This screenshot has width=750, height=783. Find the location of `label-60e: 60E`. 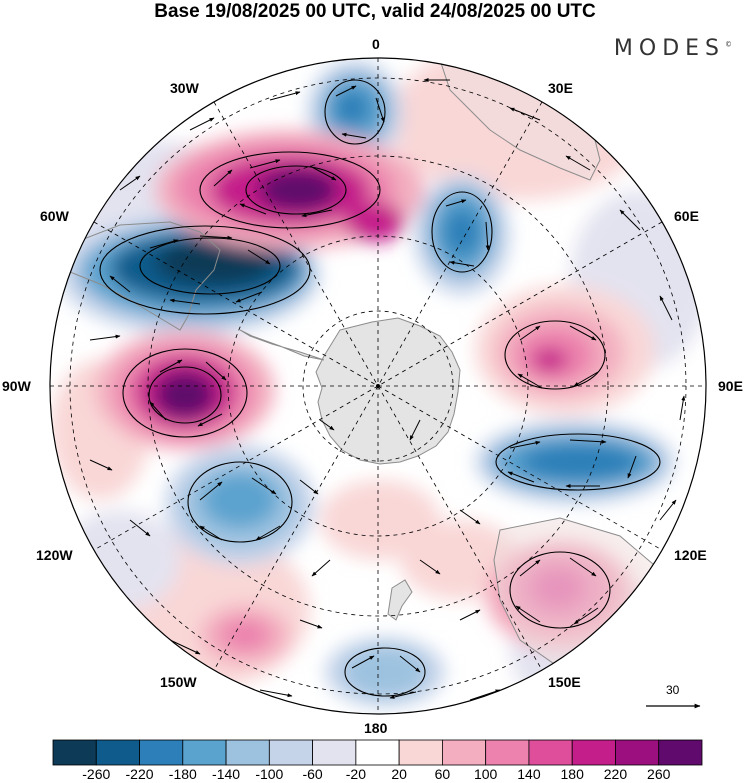

label-60e: 60E is located at coordinates (686, 216).